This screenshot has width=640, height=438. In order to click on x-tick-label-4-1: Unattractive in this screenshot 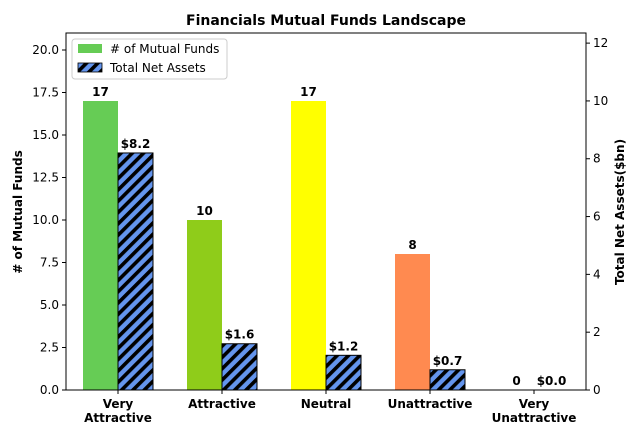, I will do `click(534, 418)`.